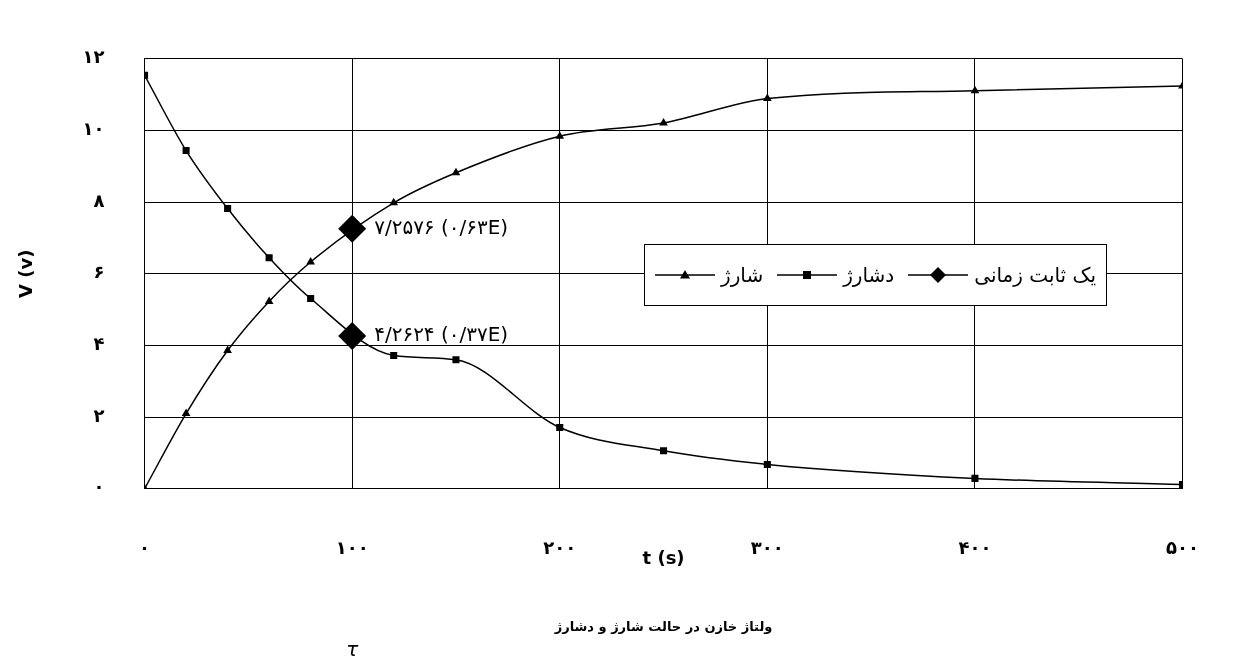 Image resolution: width=1257 pixels, height=668 pixels. Describe the element at coordinates (93, 129) in the screenshot. I see `y-tick-label: ۱۰` at that location.